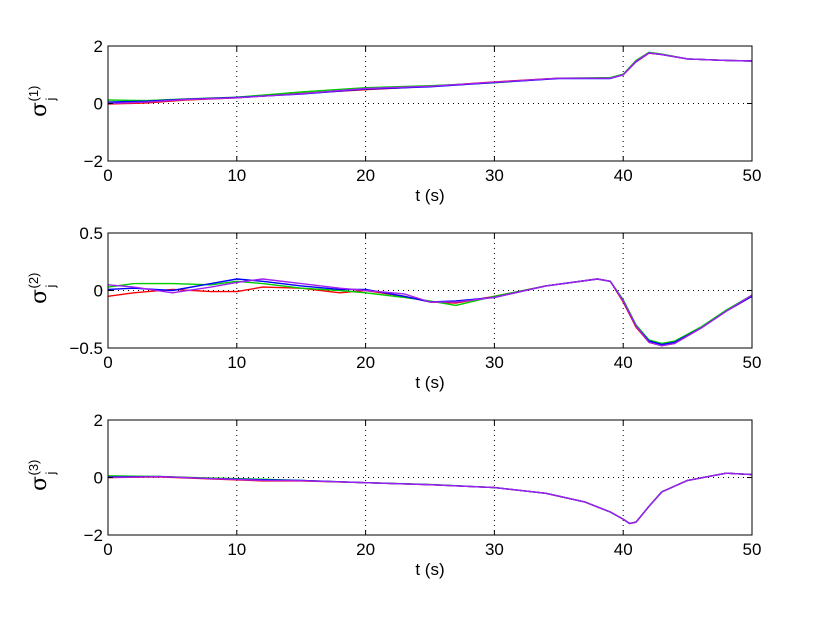  Describe the element at coordinates (33, 281) in the screenshot. I see `y-axis-label-superscript: (2)` at that location.